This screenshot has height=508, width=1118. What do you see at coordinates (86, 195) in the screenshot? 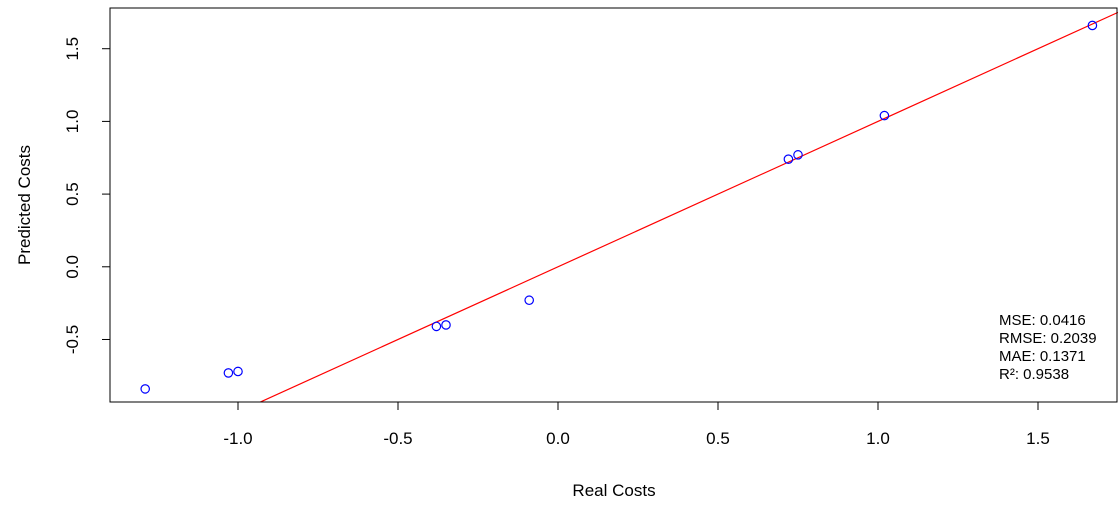
I see `y-axis-ticks: -0.5 0.0 0.5 1.0 1.5` at bounding box center [86, 195].